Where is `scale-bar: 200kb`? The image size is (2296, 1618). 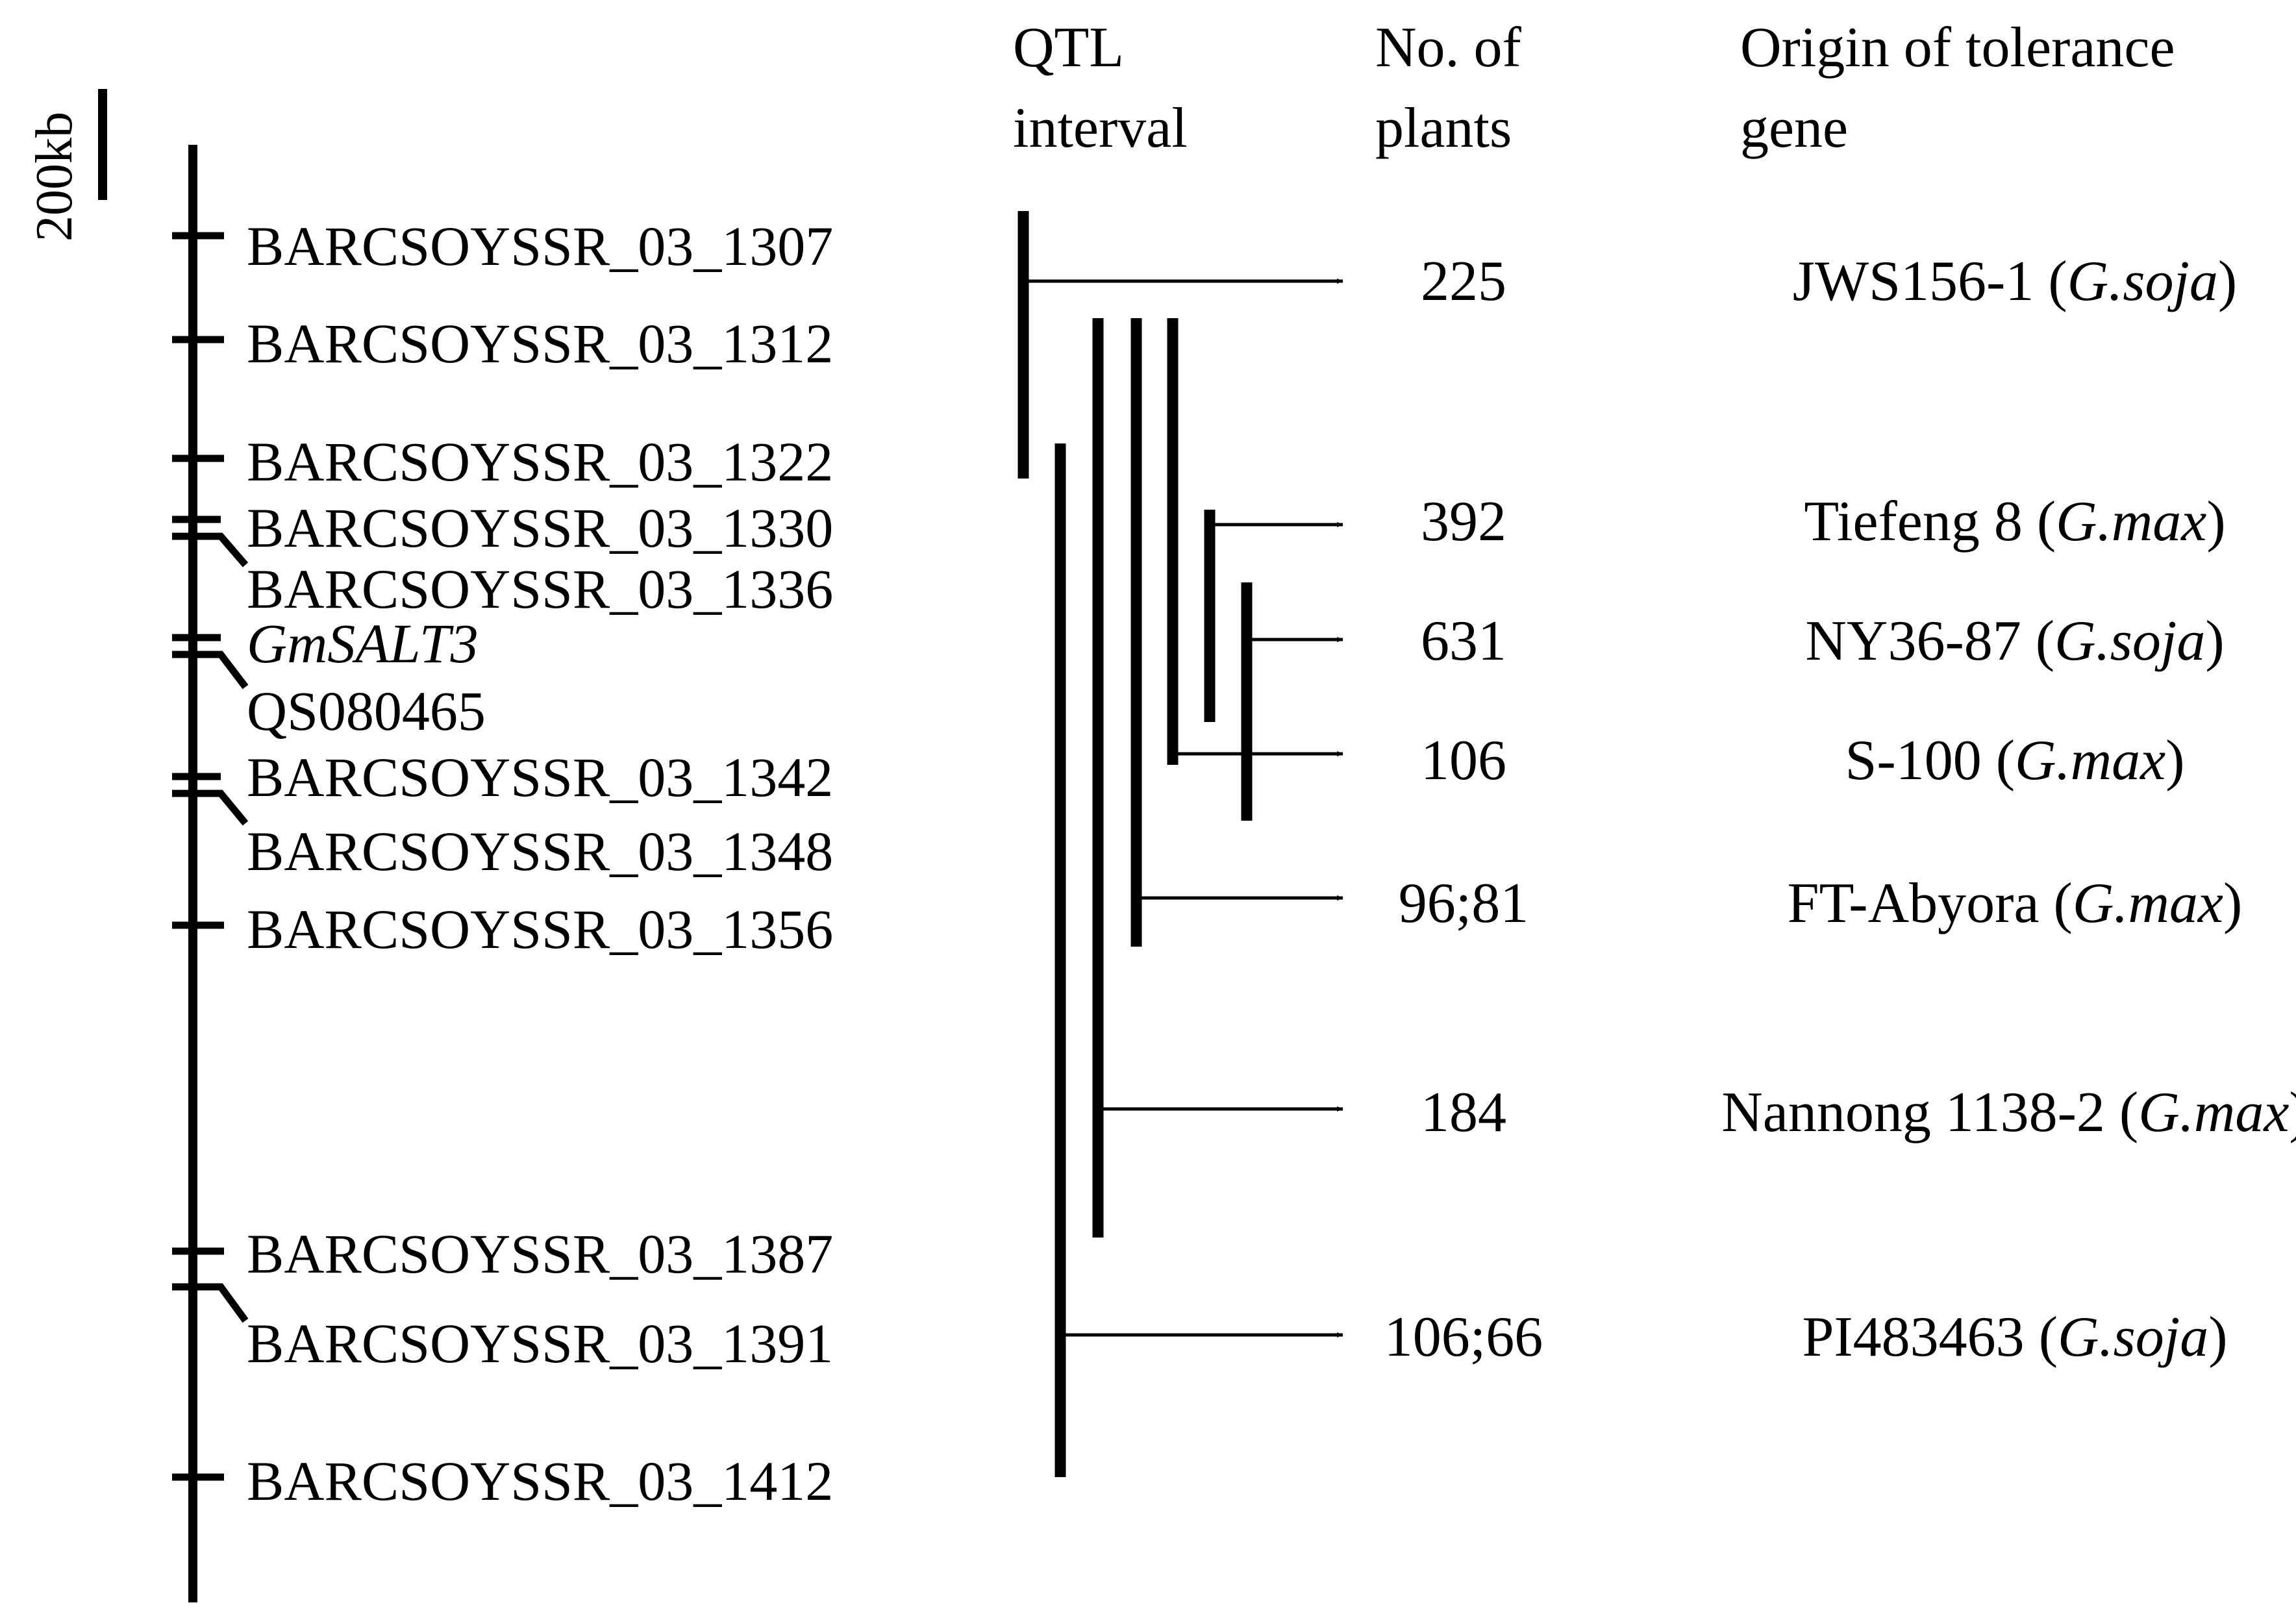 scale-bar: 200kb is located at coordinates (66, 165).